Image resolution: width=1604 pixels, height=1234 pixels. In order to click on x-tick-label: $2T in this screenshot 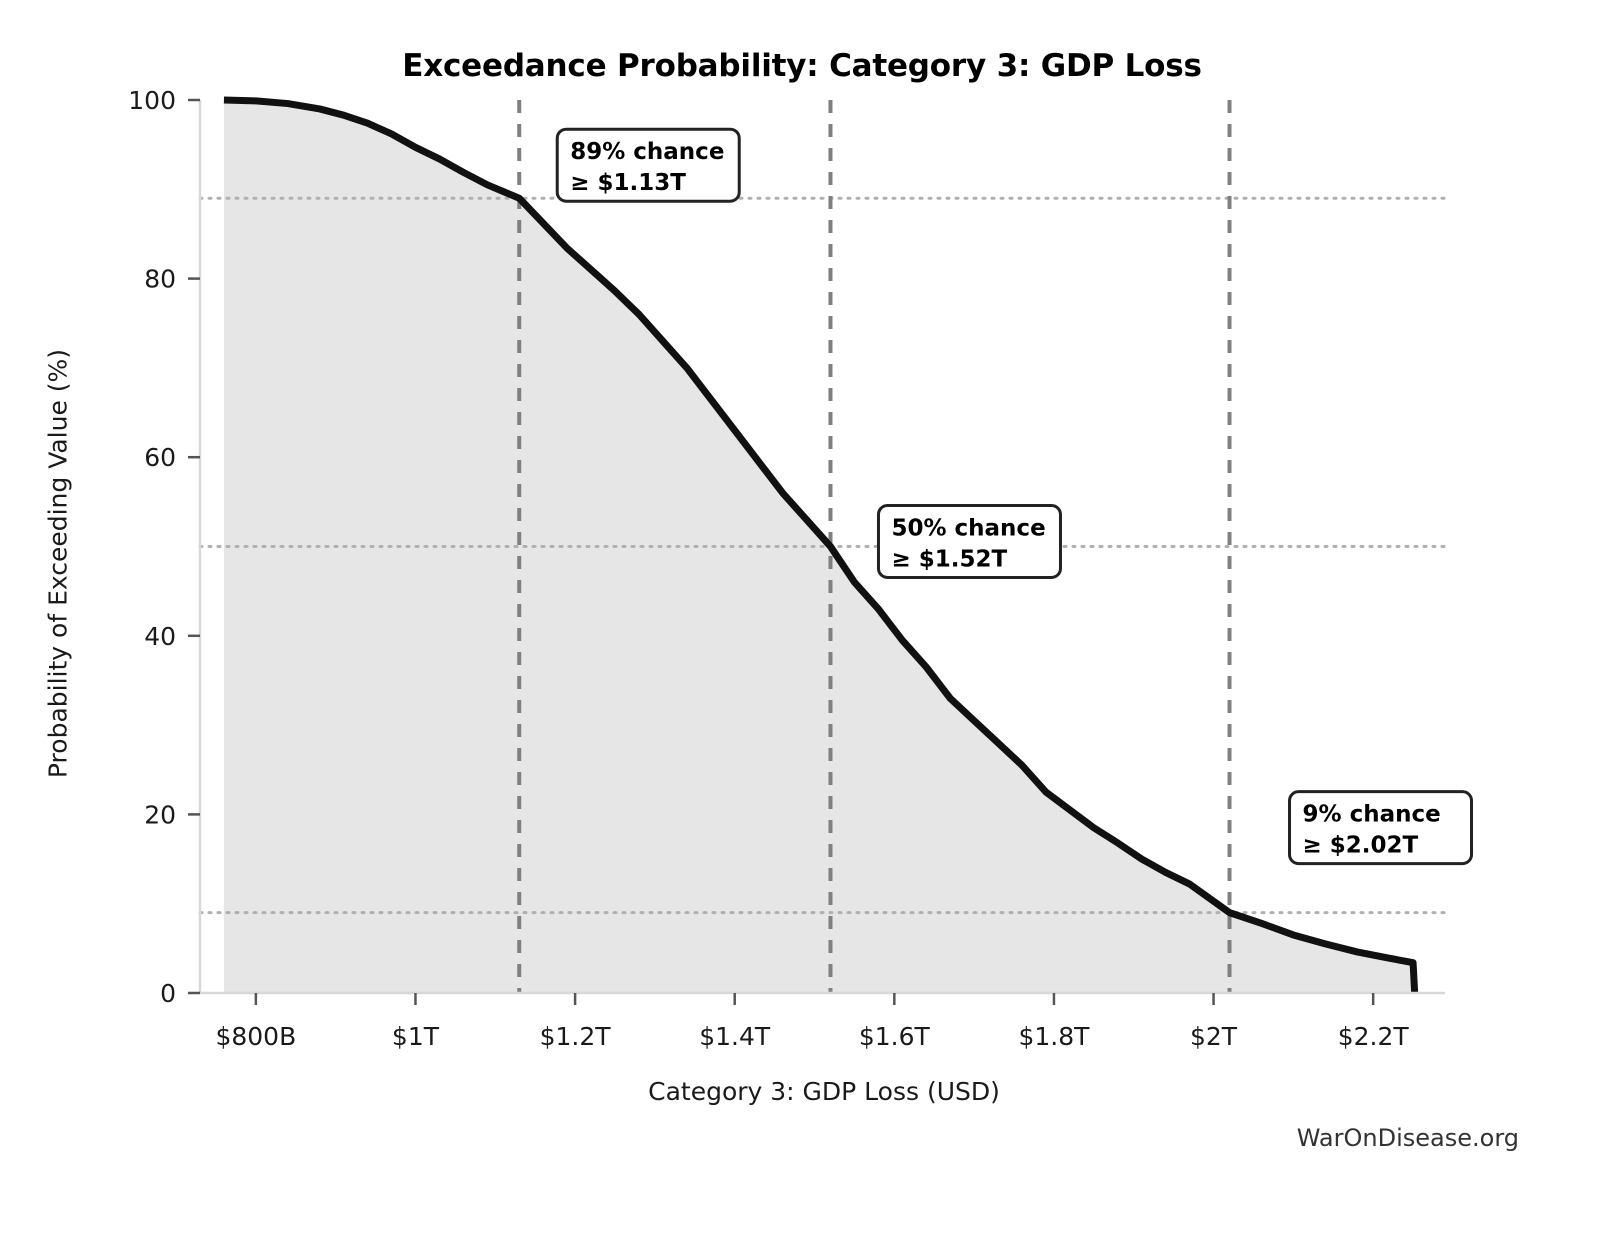, I will do `click(1214, 1036)`.